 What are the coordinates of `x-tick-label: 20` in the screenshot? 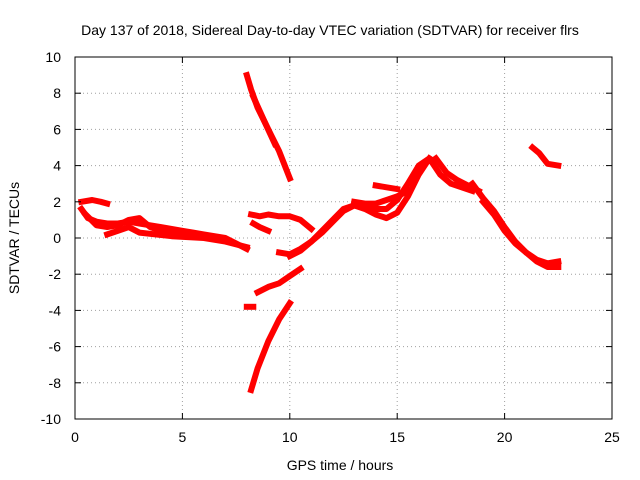 It's located at (505, 437).